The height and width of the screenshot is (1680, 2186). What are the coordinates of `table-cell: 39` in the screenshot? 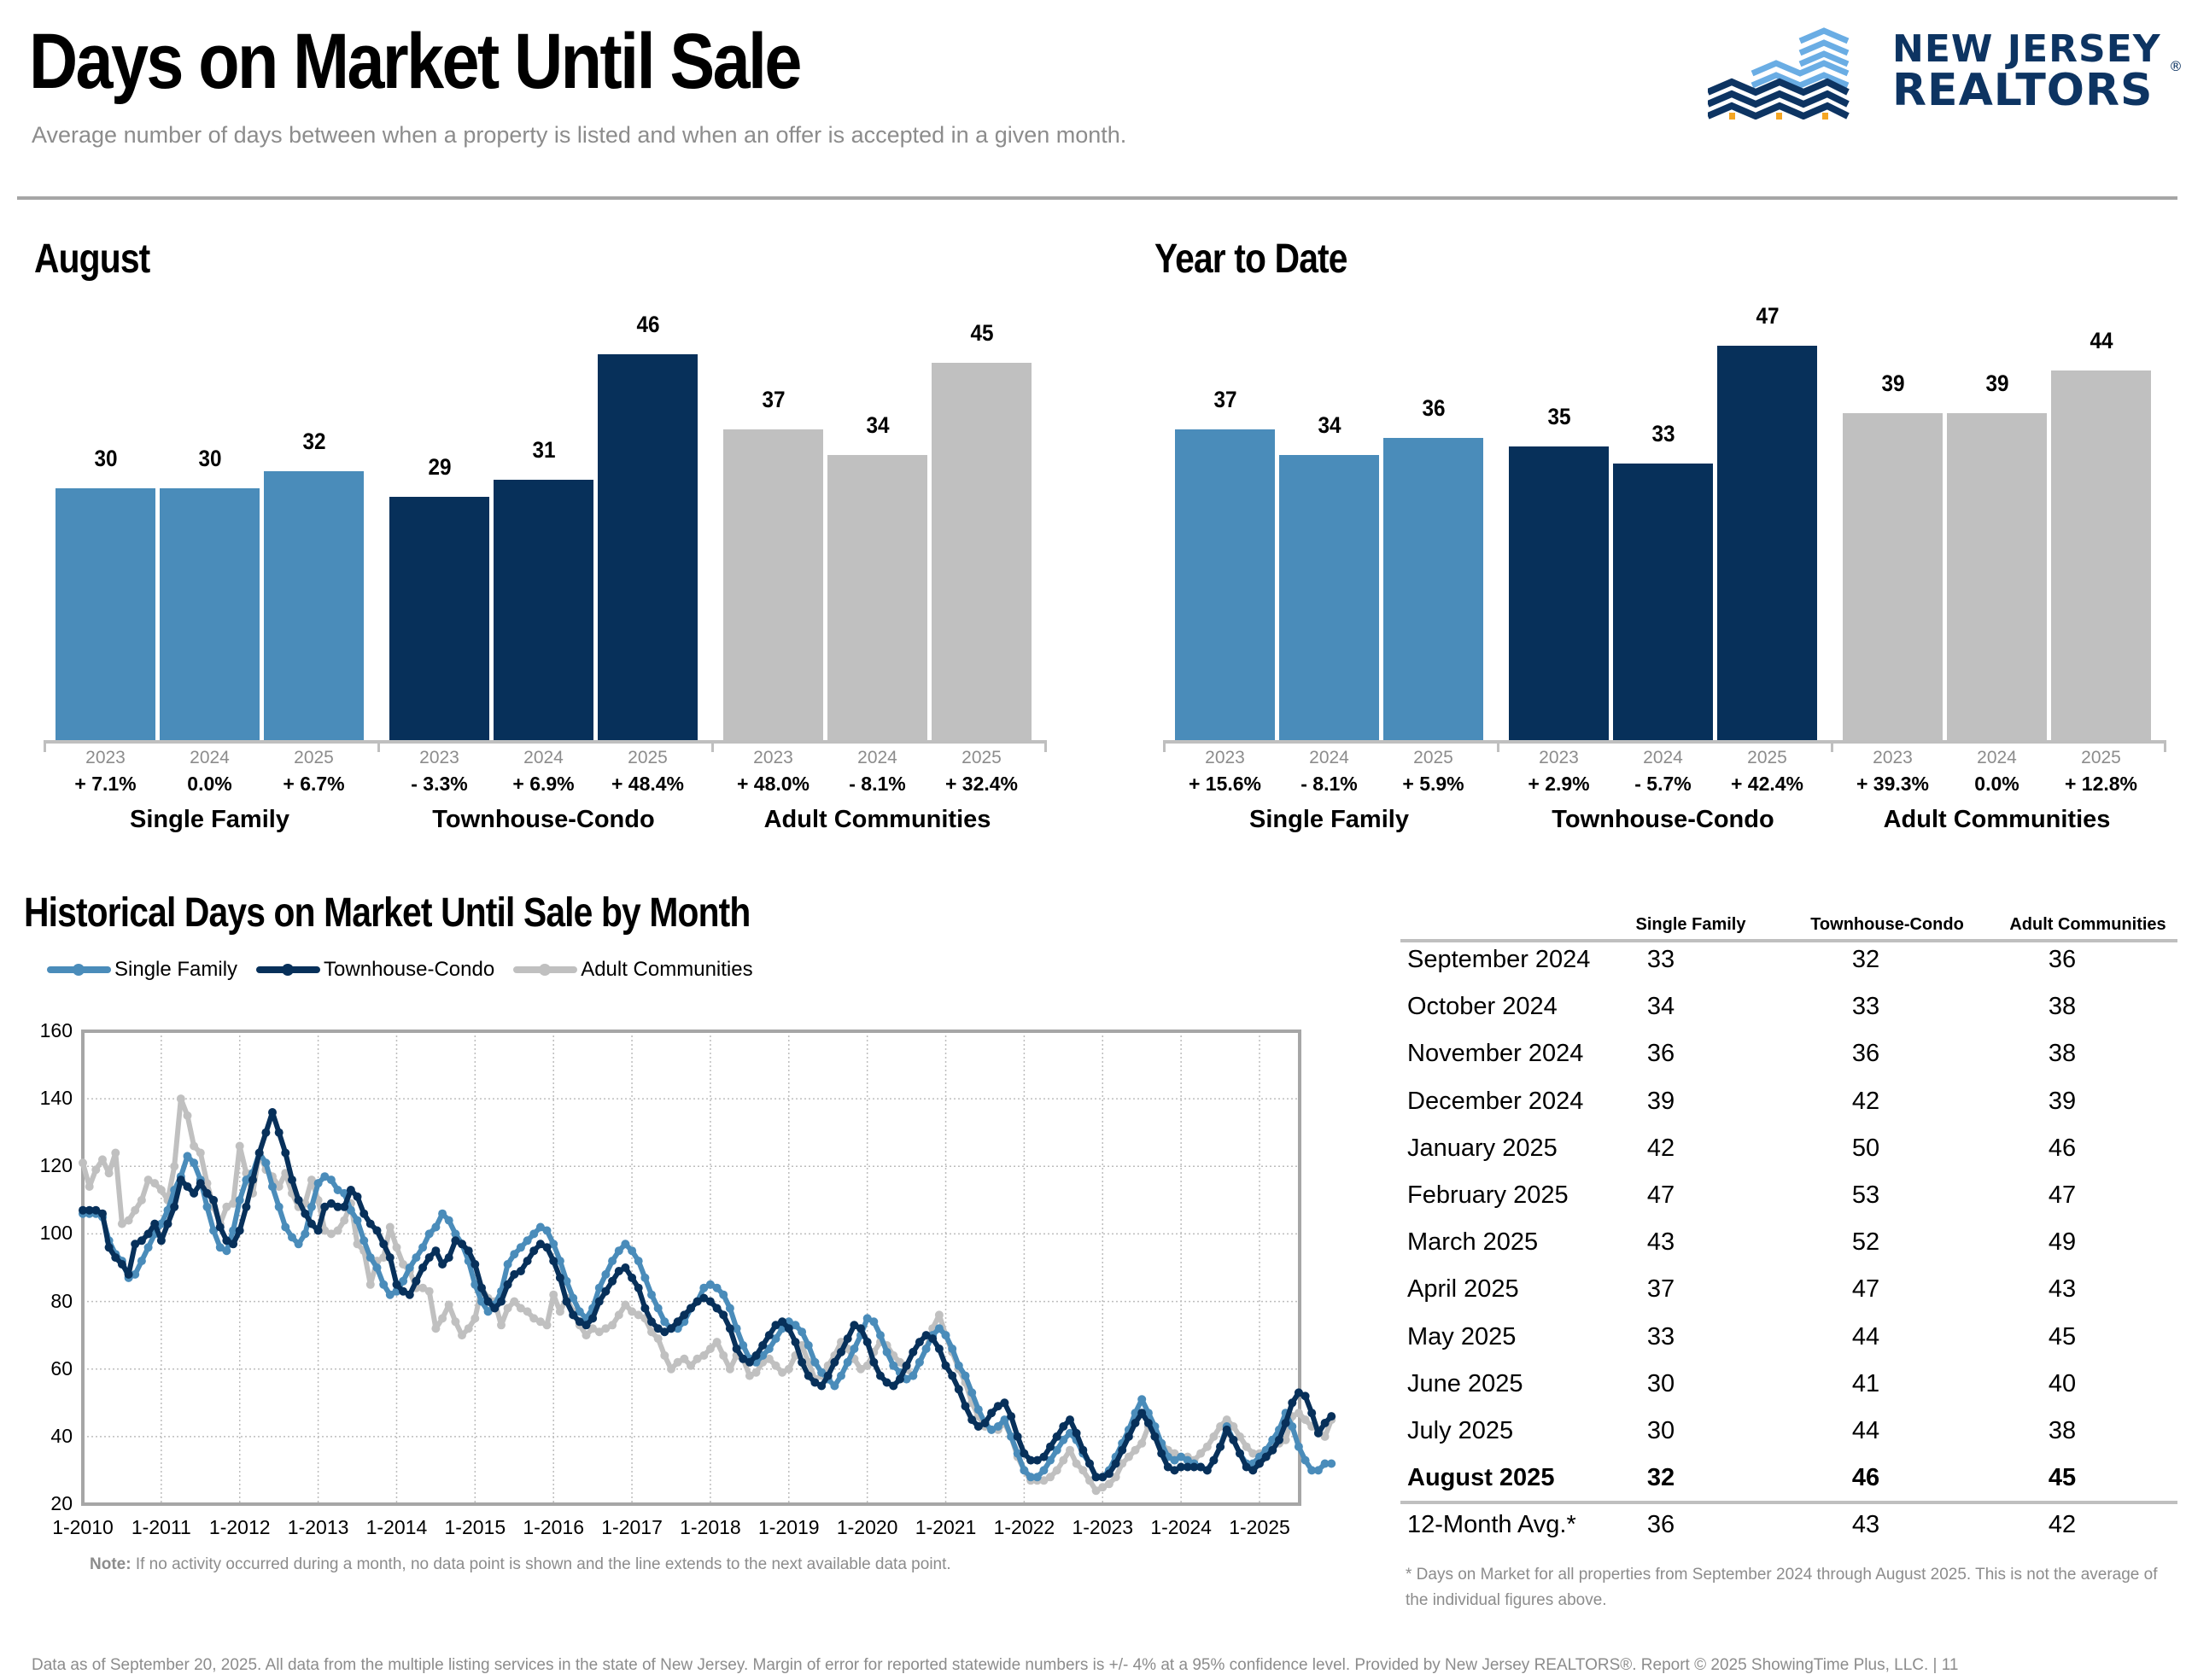 It's located at (1661, 1101).